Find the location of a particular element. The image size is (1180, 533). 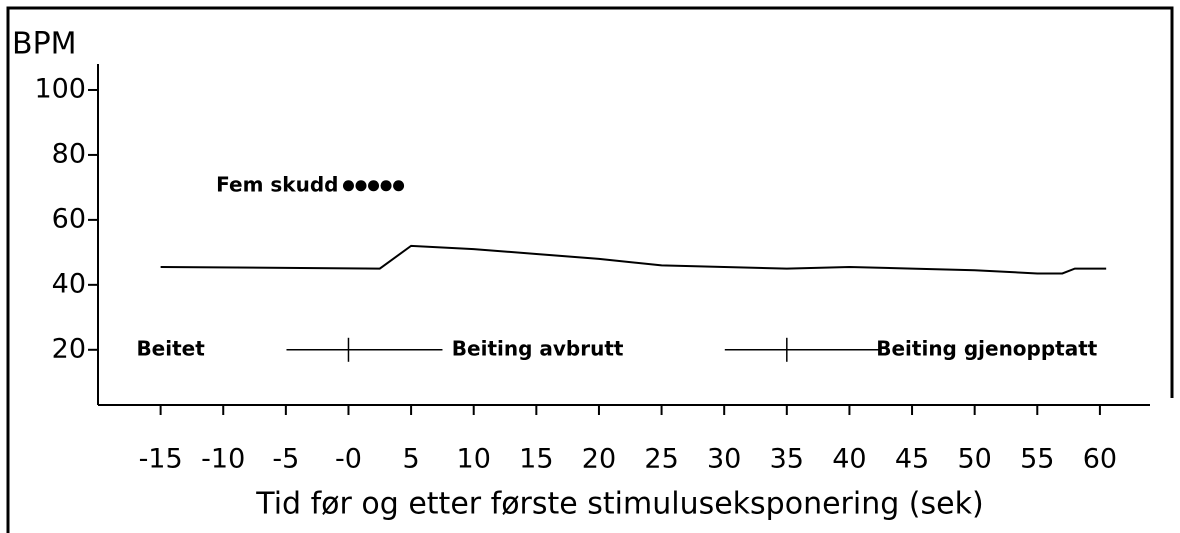

y-tick-label: 40 is located at coordinates (69, 283).